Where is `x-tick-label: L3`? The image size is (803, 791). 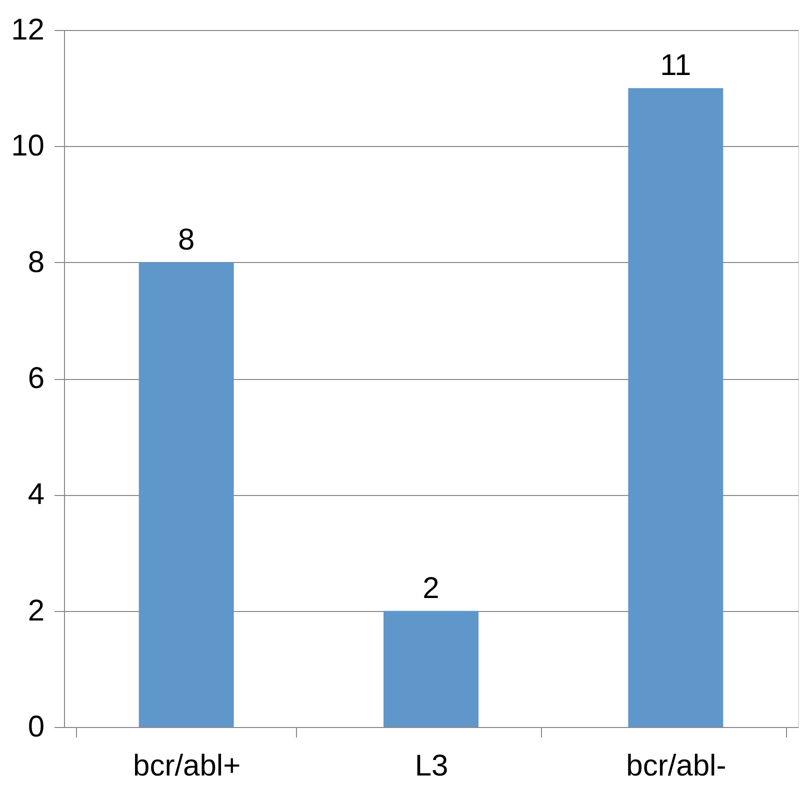 x-tick-label: L3 is located at coordinates (431, 766).